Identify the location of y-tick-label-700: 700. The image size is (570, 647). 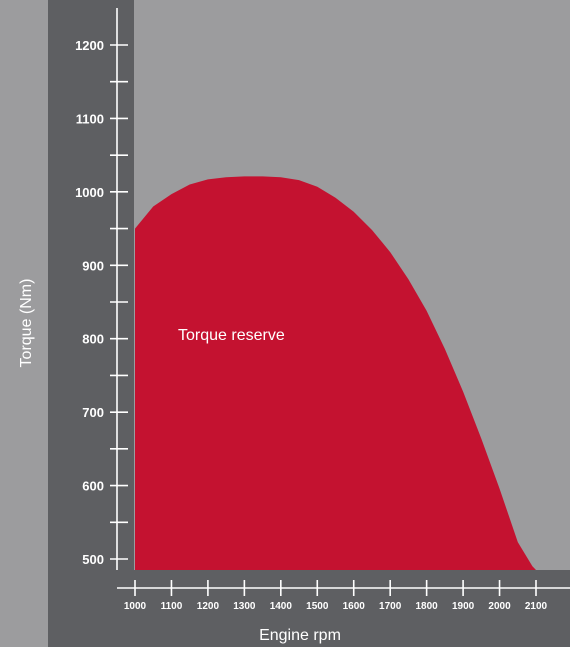
(93, 412).